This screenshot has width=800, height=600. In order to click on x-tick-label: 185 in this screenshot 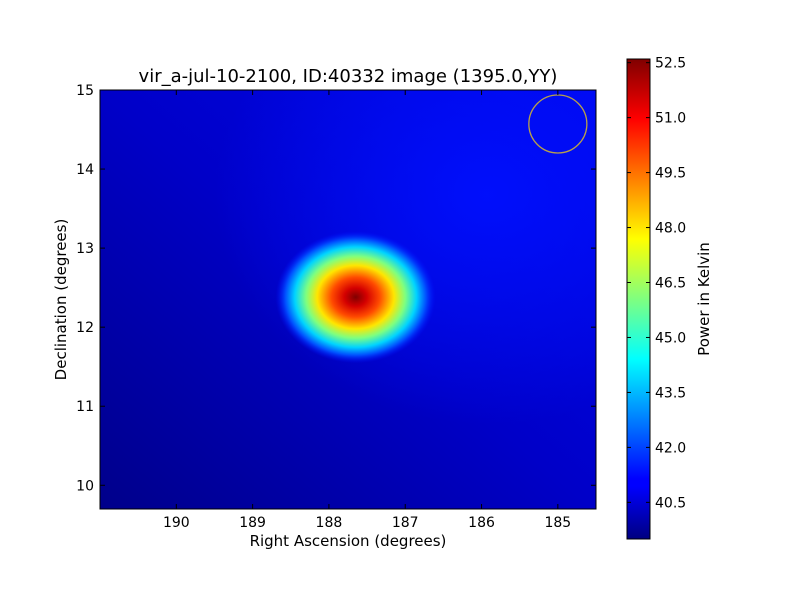, I will do `click(557, 523)`.